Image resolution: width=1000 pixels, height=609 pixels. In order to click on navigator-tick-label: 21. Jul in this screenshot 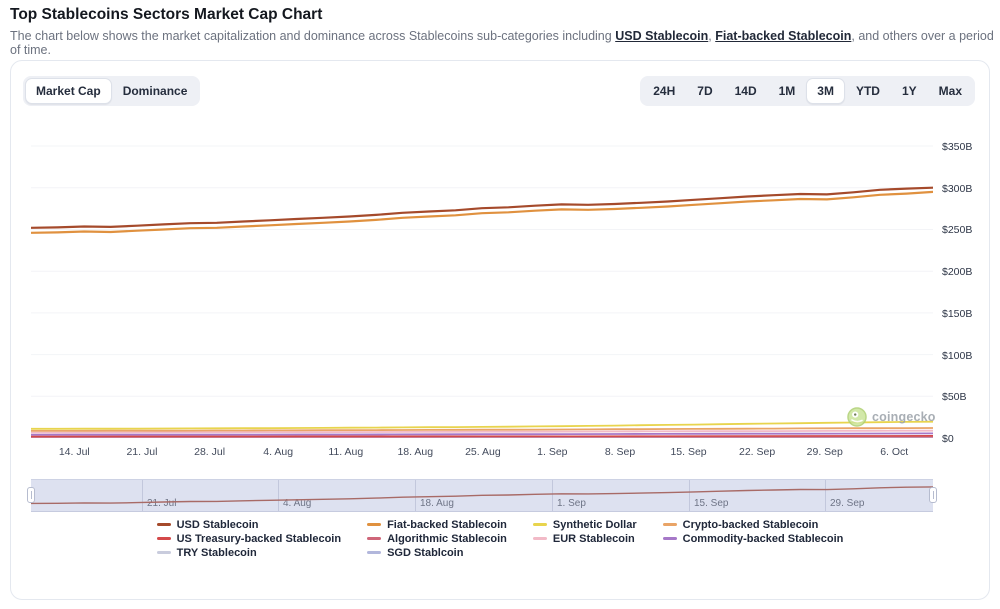, I will do `click(162, 503)`.